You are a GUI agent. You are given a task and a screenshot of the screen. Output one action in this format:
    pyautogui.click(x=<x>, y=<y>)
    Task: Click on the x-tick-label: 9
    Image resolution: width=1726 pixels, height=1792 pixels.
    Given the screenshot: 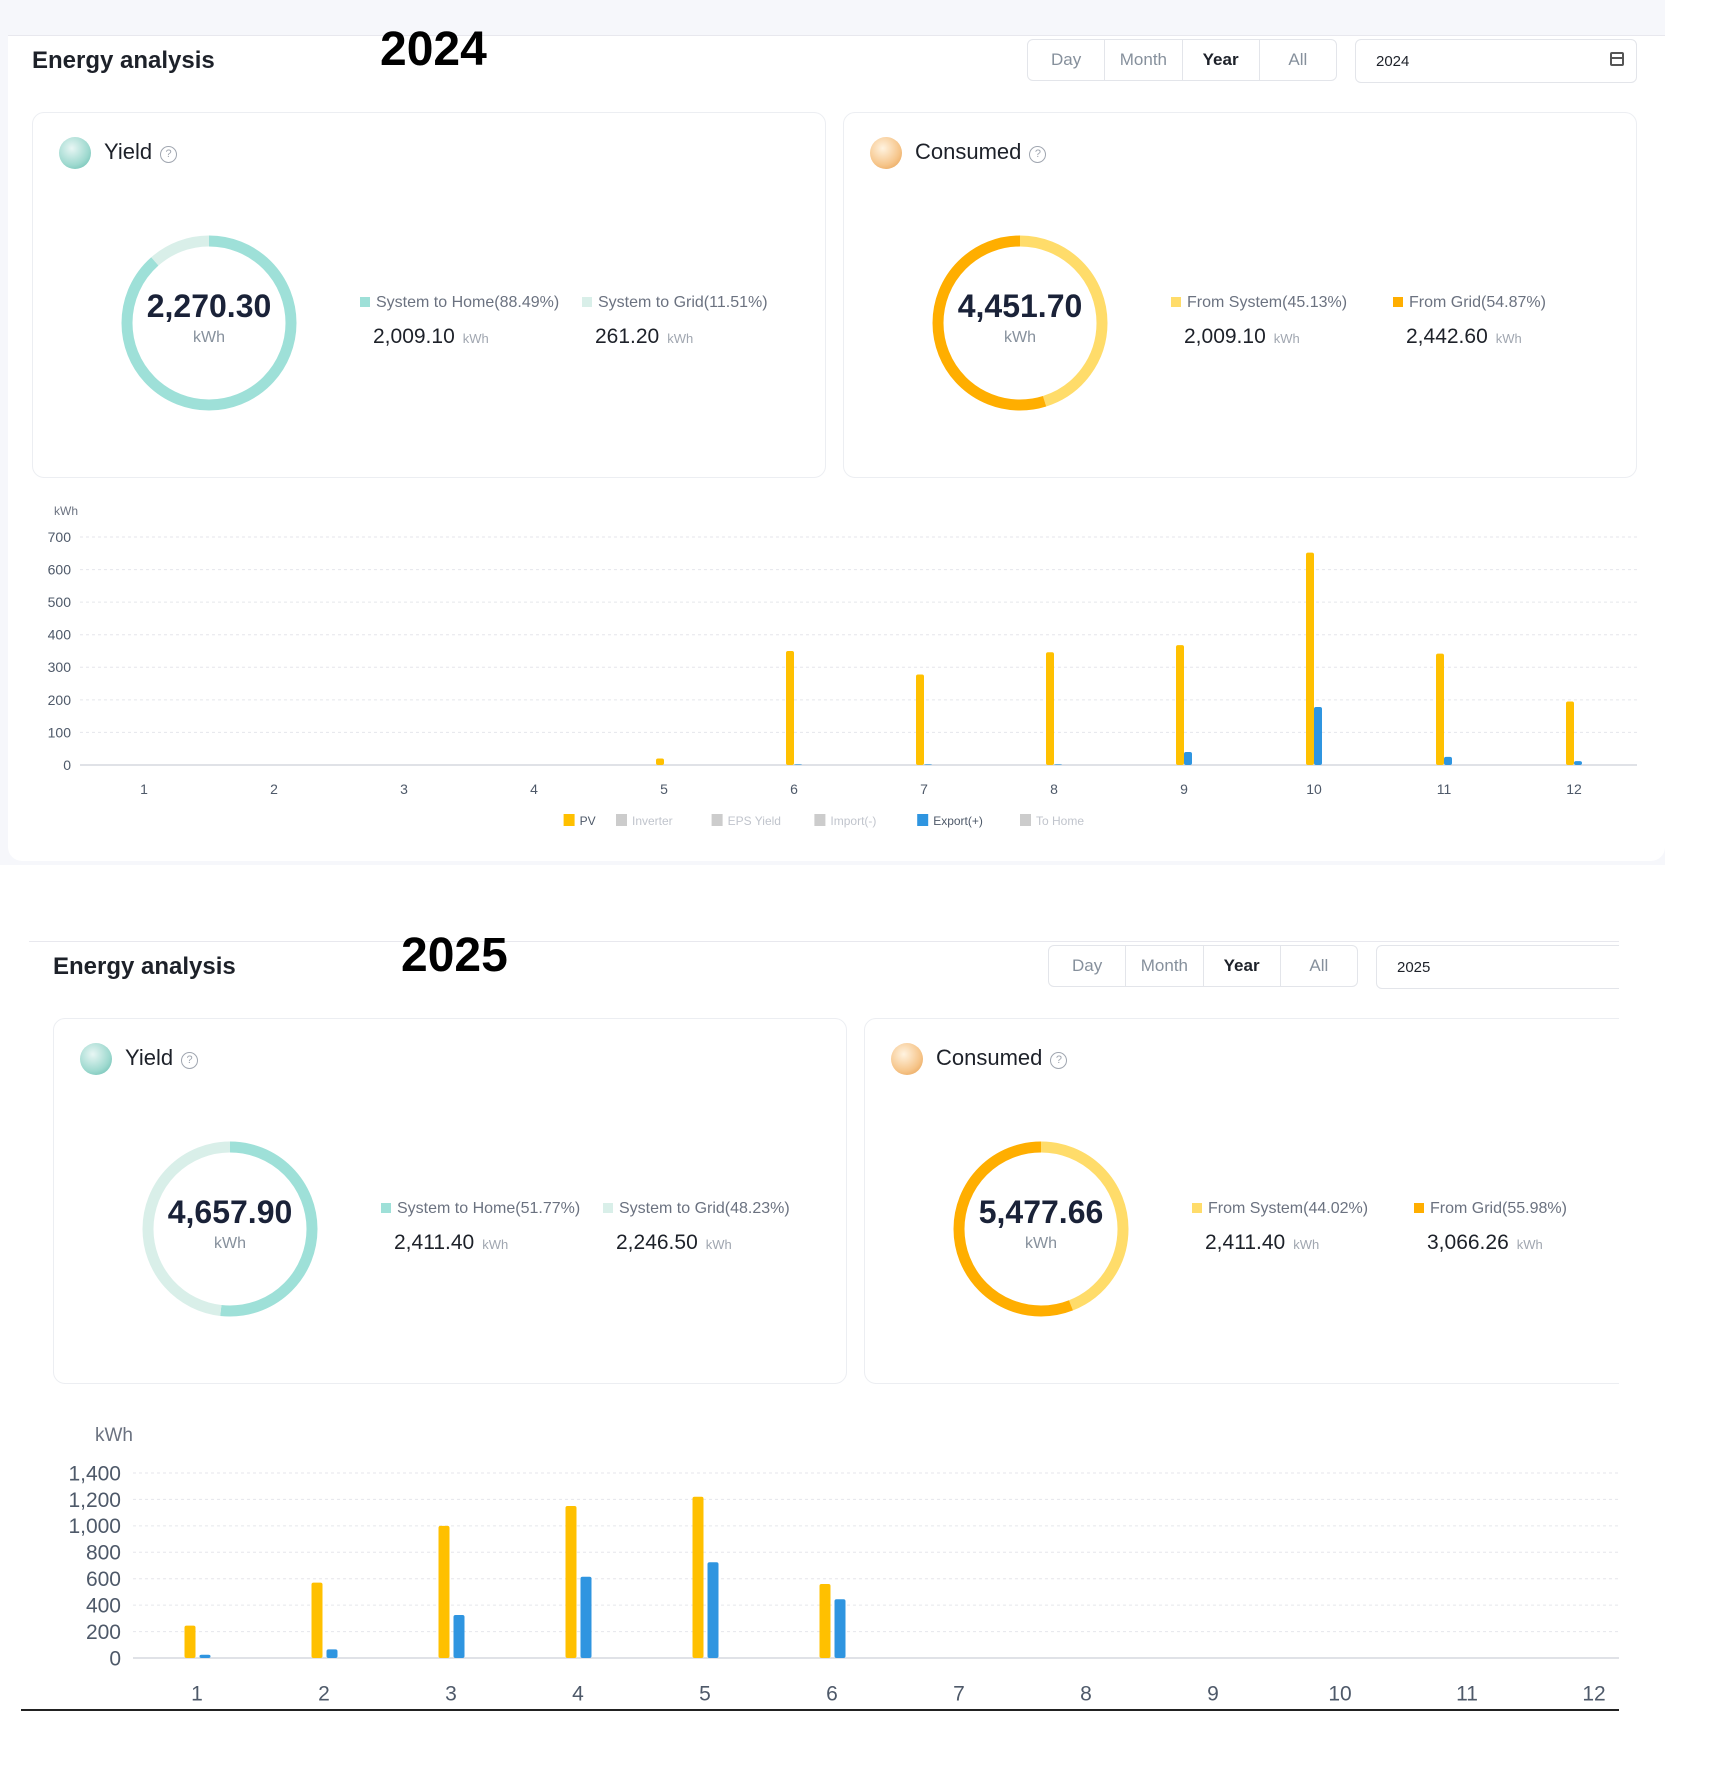 What is the action you would take?
    pyautogui.click(x=1184, y=789)
    